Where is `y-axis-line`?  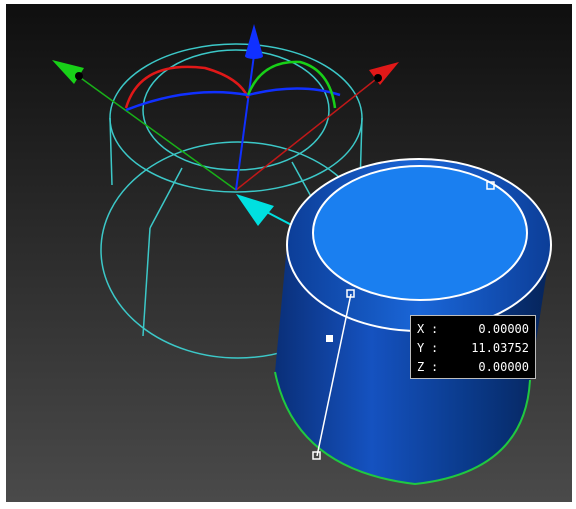 y-axis-line is located at coordinates (157, 133).